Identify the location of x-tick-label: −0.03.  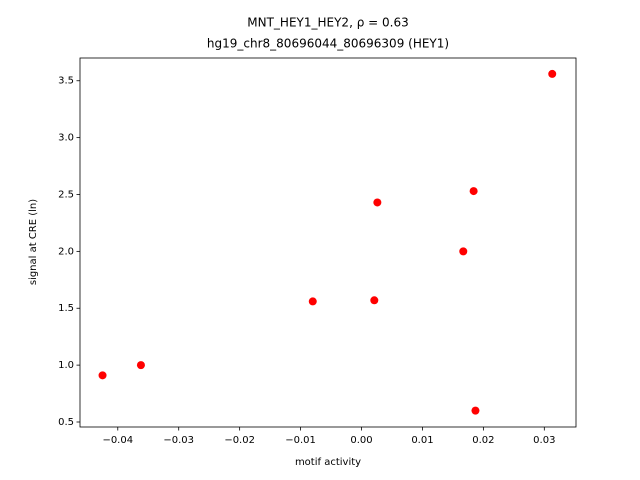
(178, 440).